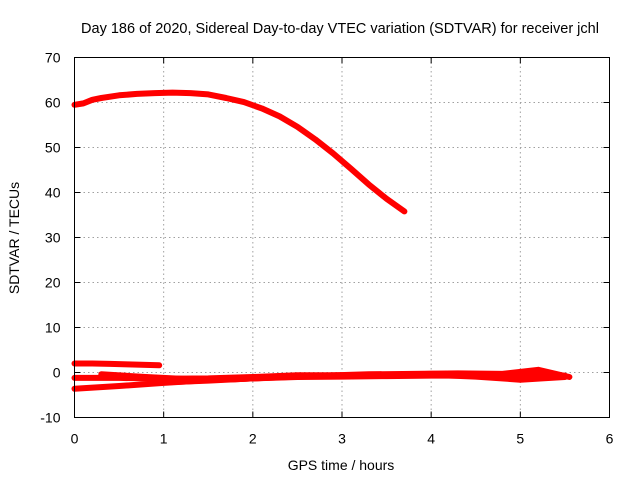 Image resolution: width=640 pixels, height=480 pixels. I want to click on y-tick-label: 0, so click(57, 373).